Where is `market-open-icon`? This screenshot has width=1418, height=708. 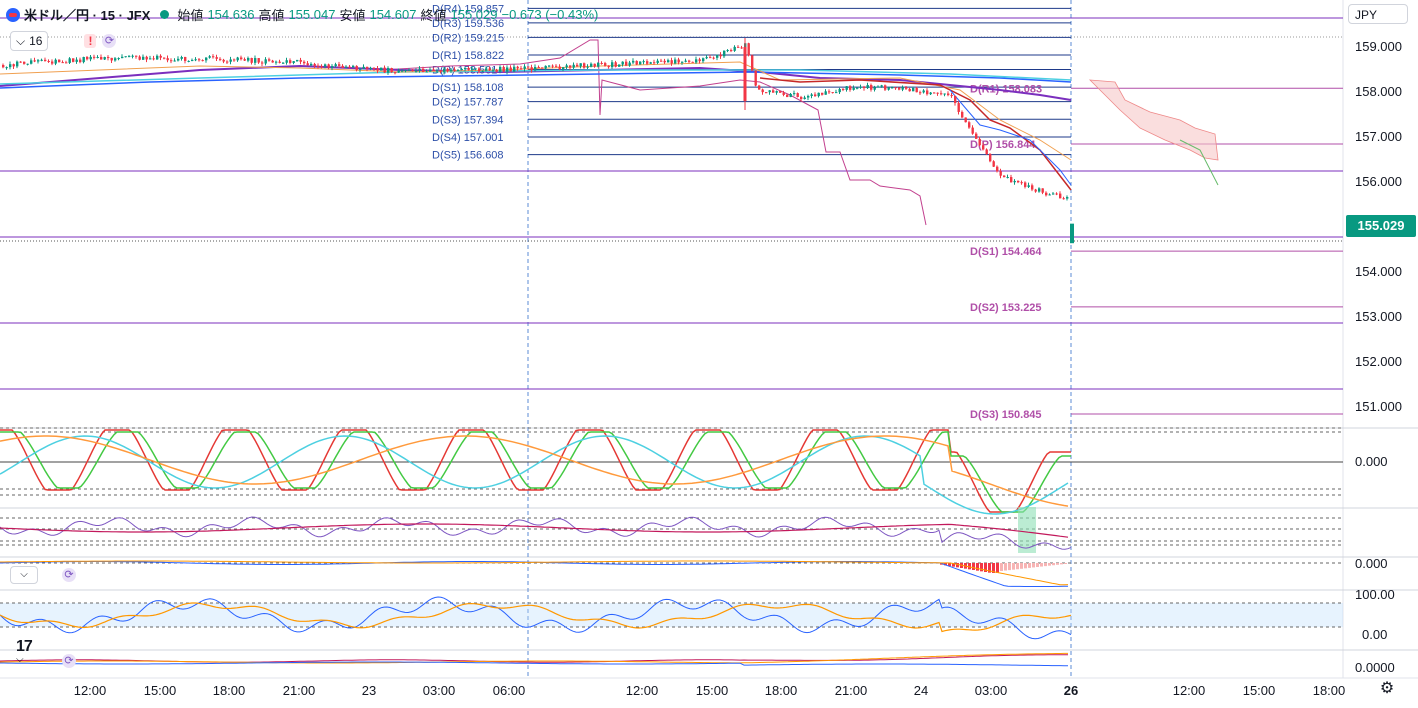
market-open-icon is located at coordinates (165, 14).